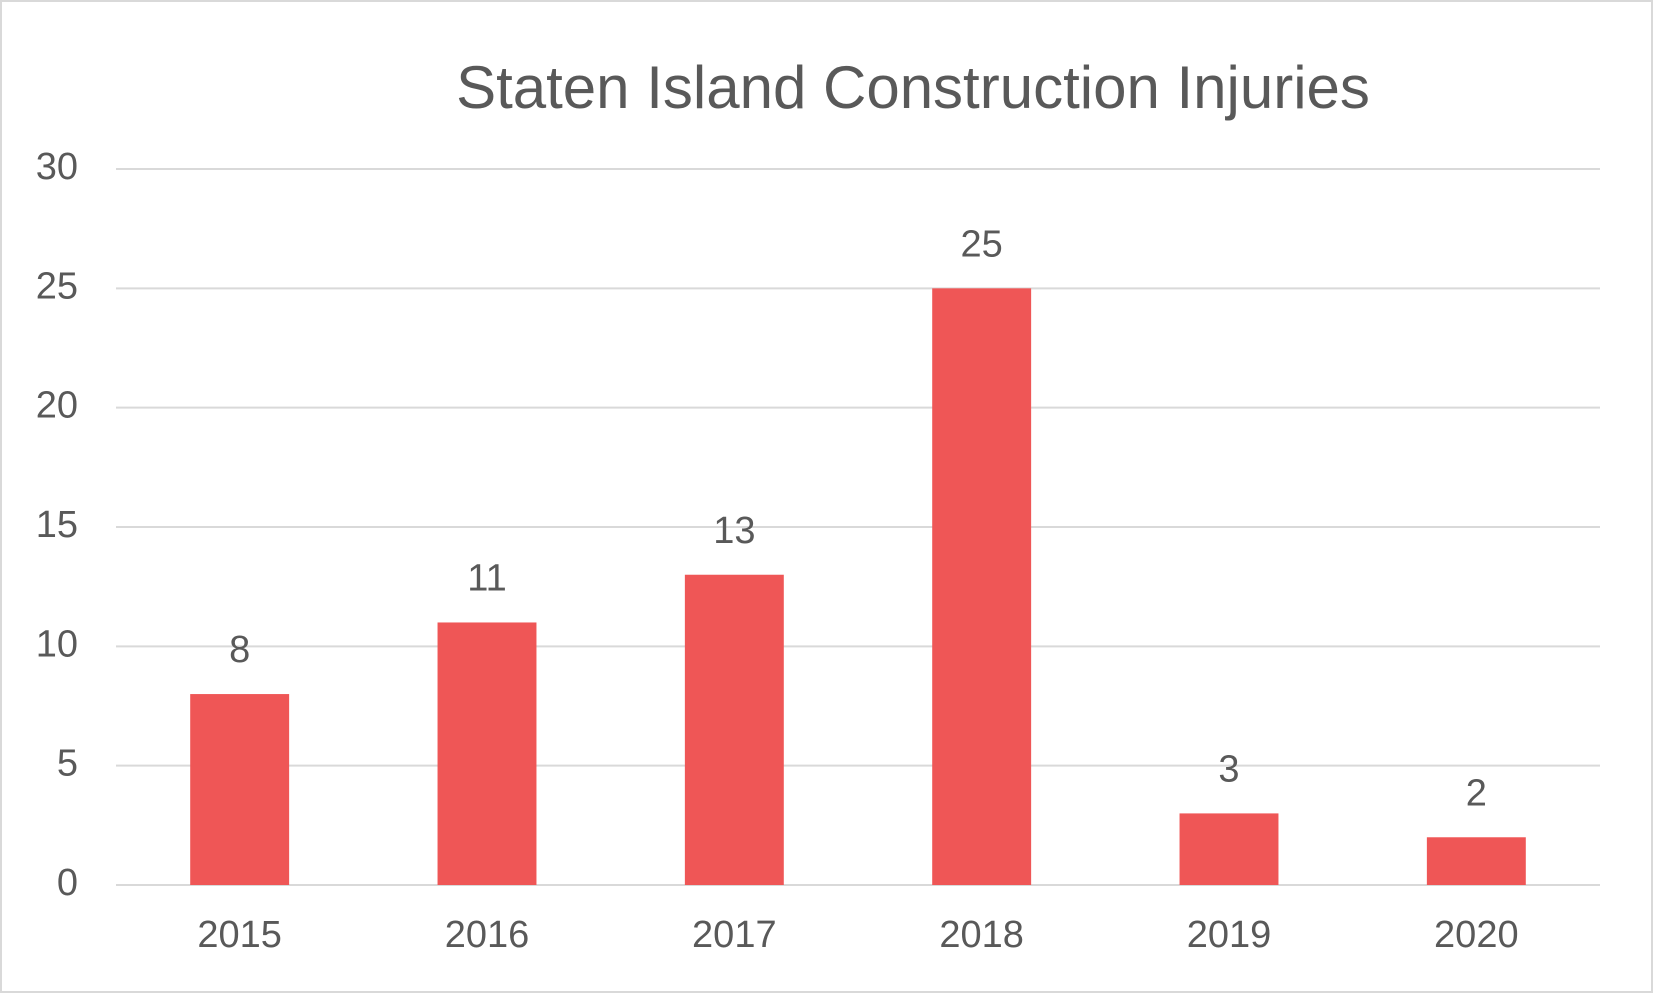 The image size is (1653, 993). What do you see at coordinates (487, 935) in the screenshot?
I see `x-tick-label: 2016` at bounding box center [487, 935].